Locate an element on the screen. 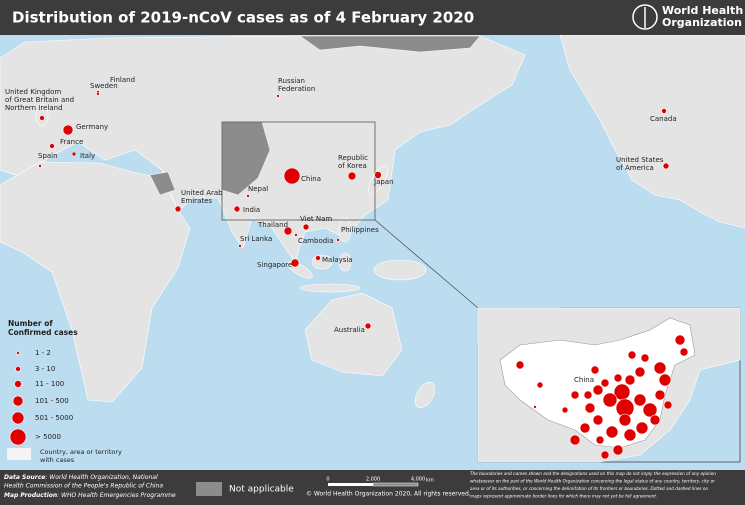 The width and height of the screenshot is (745, 505). scale-label: 2,000 is located at coordinates (373, 480).